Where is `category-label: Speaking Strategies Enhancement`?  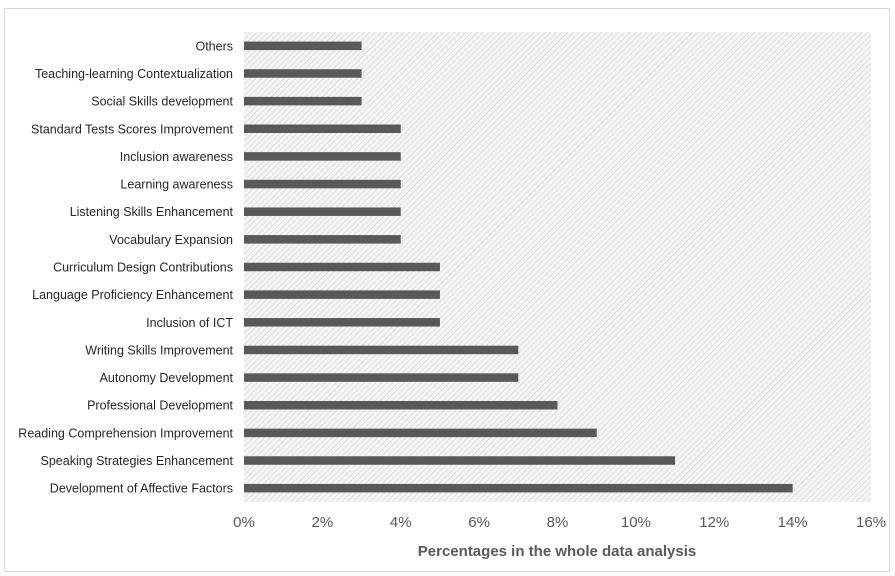
category-label: Speaking Strategies Enhancement is located at coordinates (137, 461).